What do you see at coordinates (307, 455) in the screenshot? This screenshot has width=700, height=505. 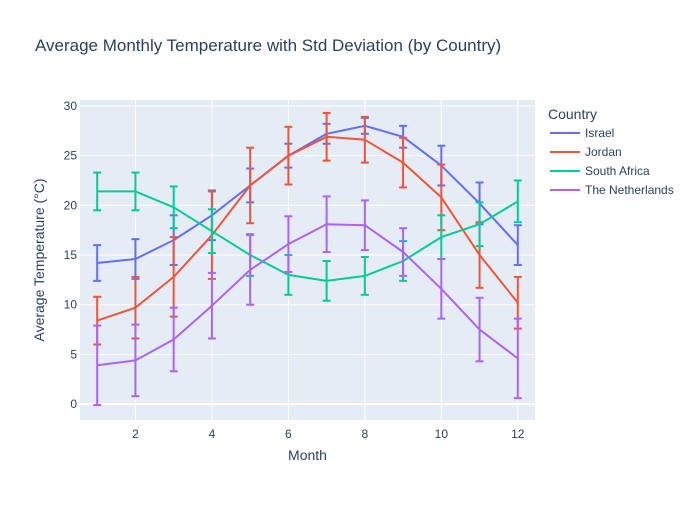 I see `x-axis-label: Month` at bounding box center [307, 455].